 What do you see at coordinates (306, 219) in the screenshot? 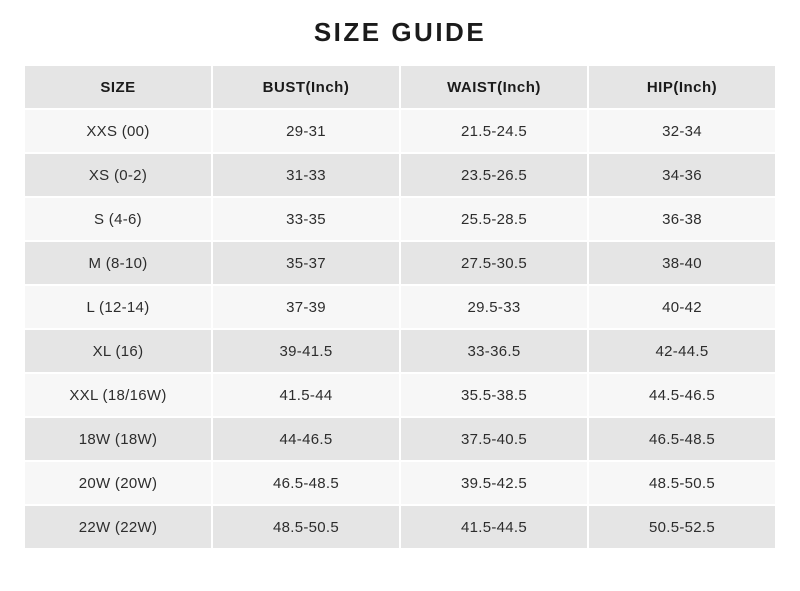
I see `measurement-cell: 33-35` at bounding box center [306, 219].